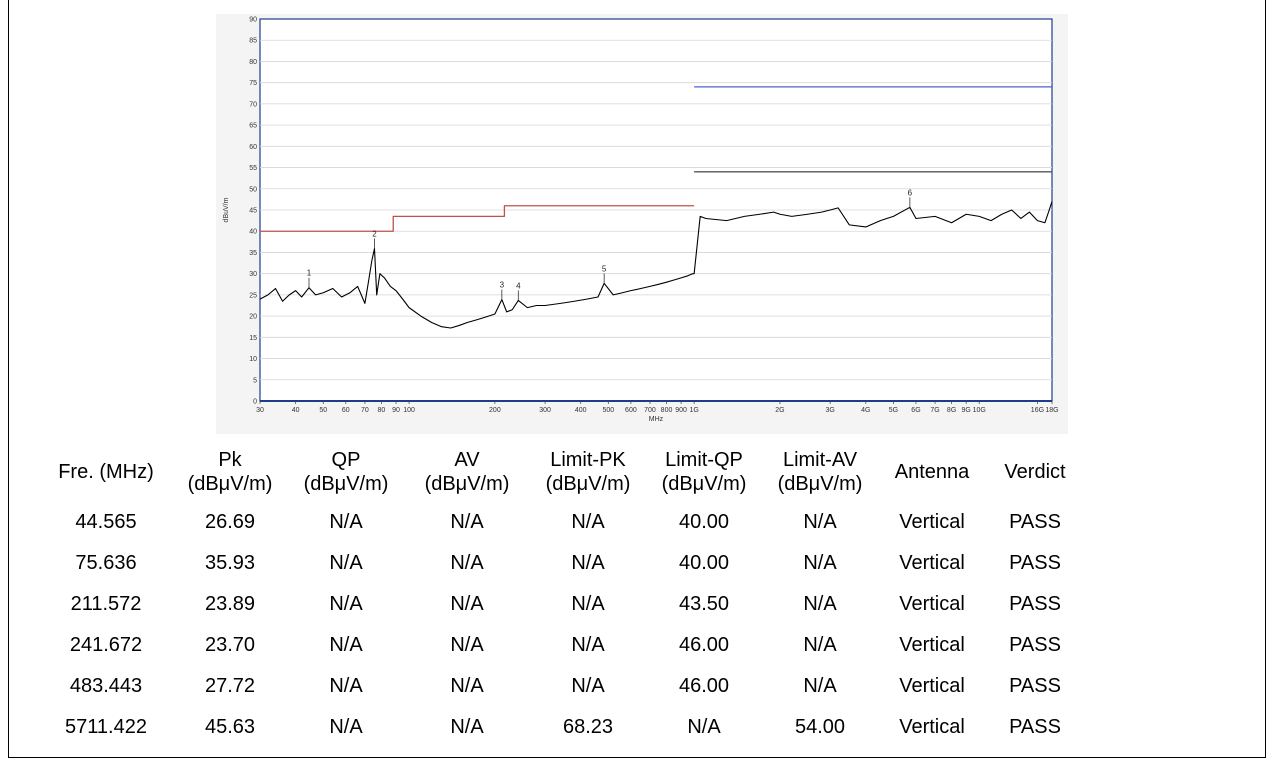  Describe the element at coordinates (253, 211) in the screenshot. I see `y-tick-labels: 0 5 10 15 20 25 30 35 40 45 50 55 60 65 70 75 80 85 90` at that location.